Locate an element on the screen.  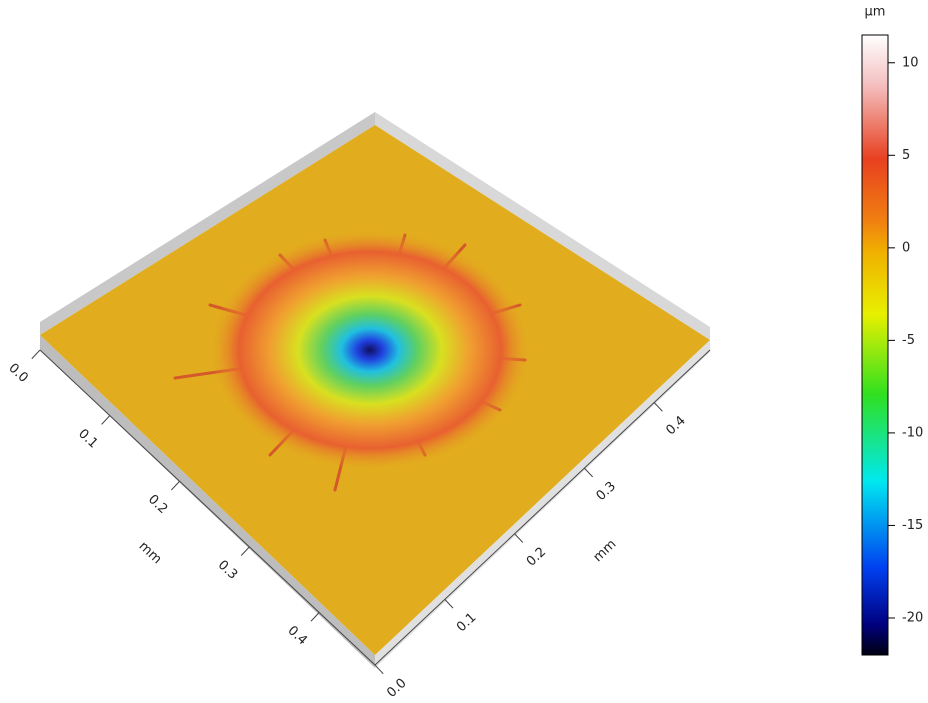
y-tick-label: 0.1 is located at coordinates (466, 622).